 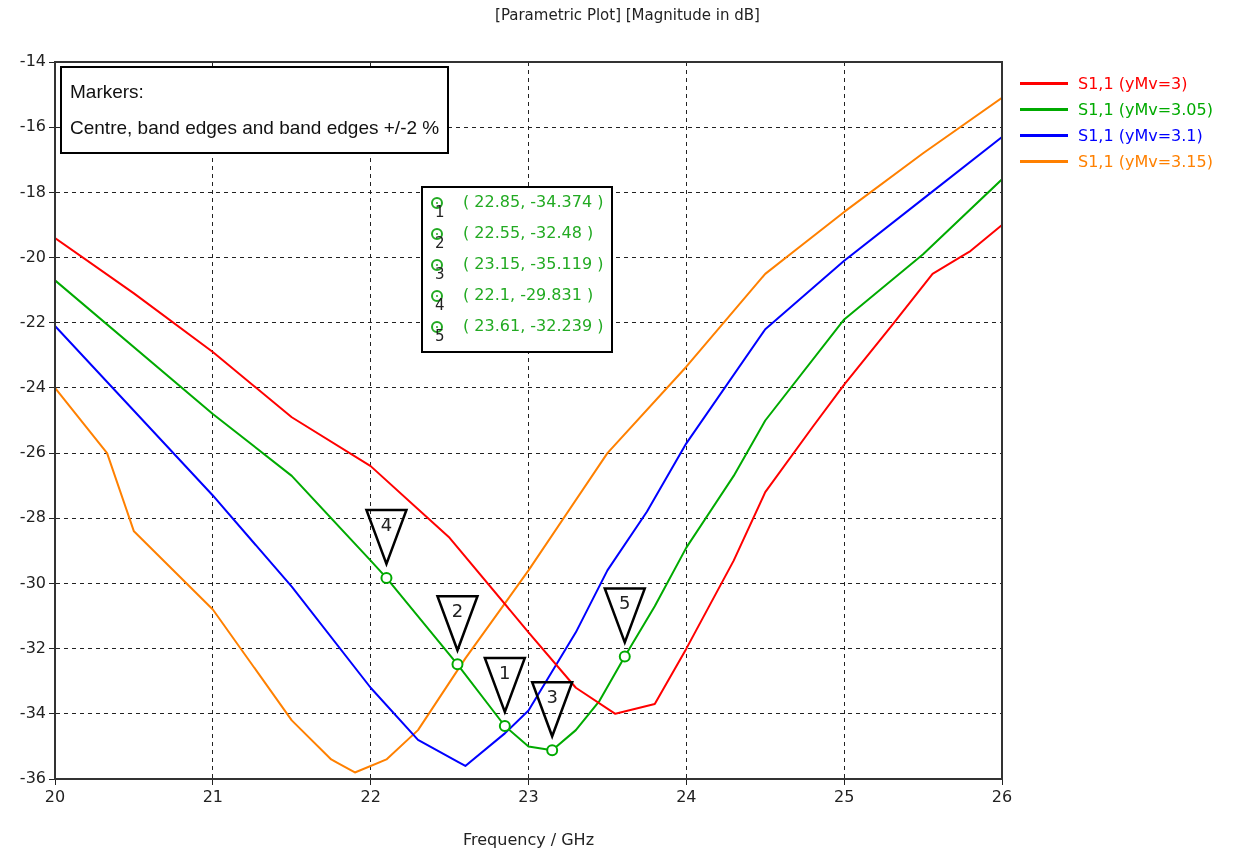 What do you see at coordinates (1145, 109) in the screenshot?
I see `legend-label: S1,1 (yMv=3.05)` at bounding box center [1145, 109].